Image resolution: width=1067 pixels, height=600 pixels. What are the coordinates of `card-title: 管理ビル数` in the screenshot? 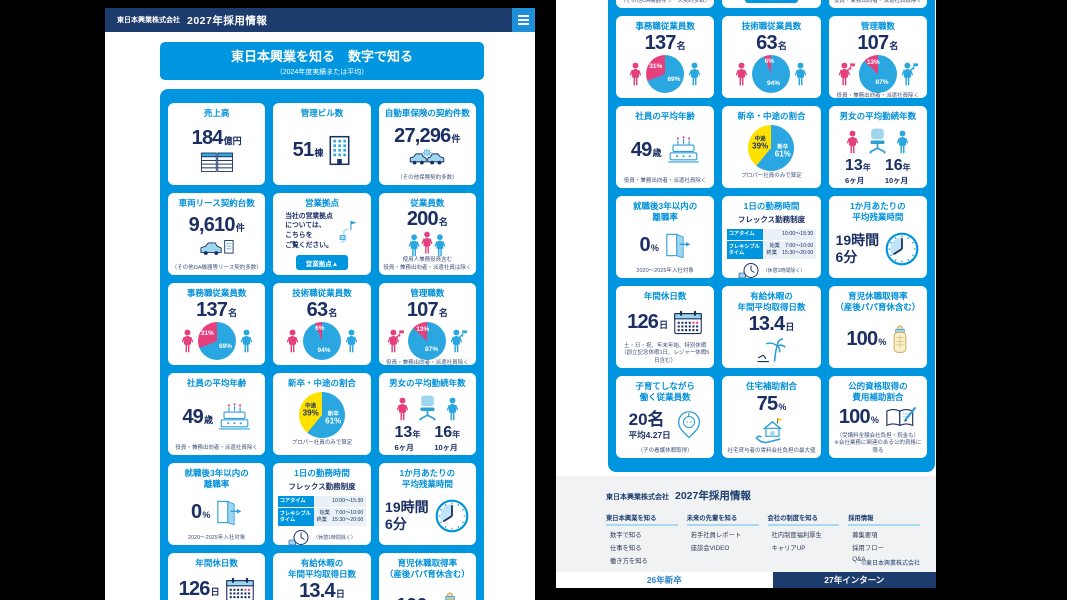 It's located at (322, 113).